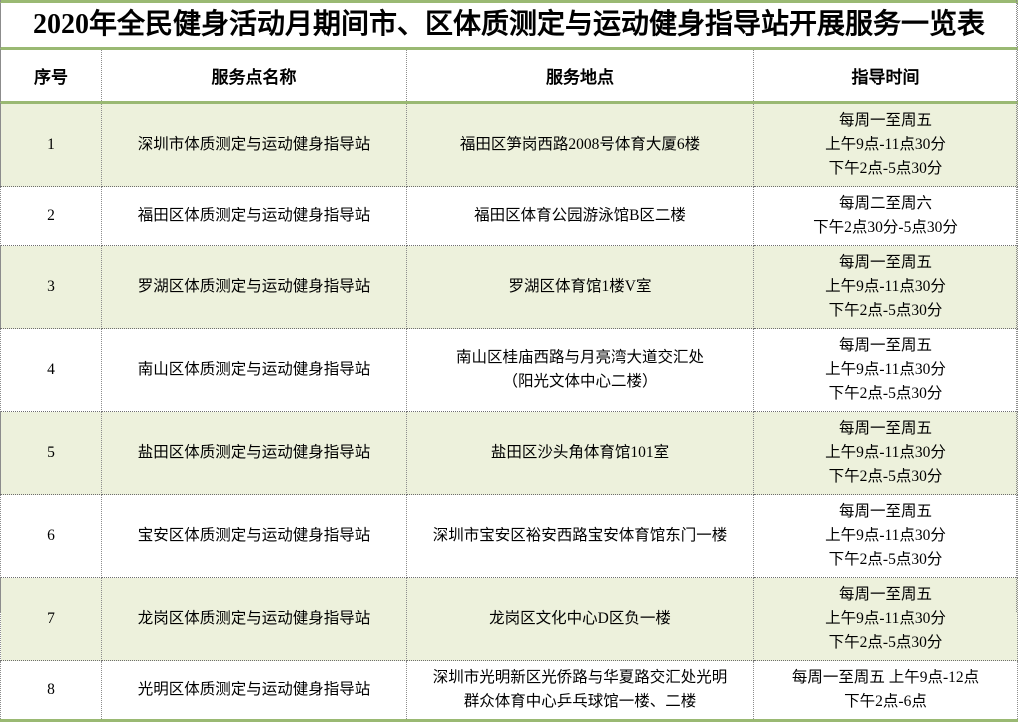 The height and width of the screenshot is (722, 1024). Describe the element at coordinates (885, 216) in the screenshot. I see `cell-time: 每周二至周六 下午2点30分-5点30分` at that location.